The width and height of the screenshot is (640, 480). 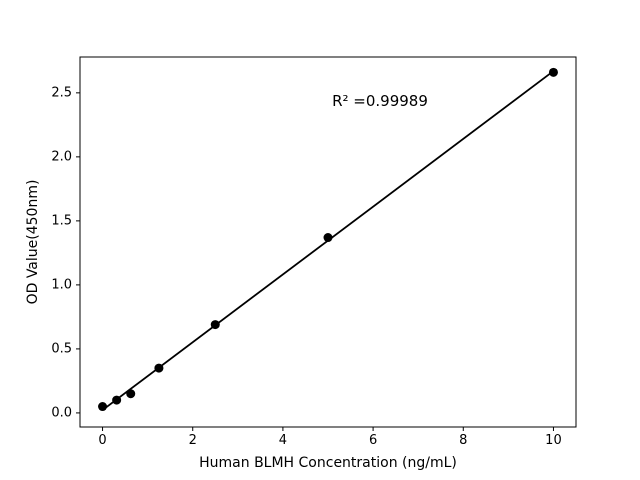 I want to click on r-squared-annotation: R² =0.99989, so click(x=380, y=101).